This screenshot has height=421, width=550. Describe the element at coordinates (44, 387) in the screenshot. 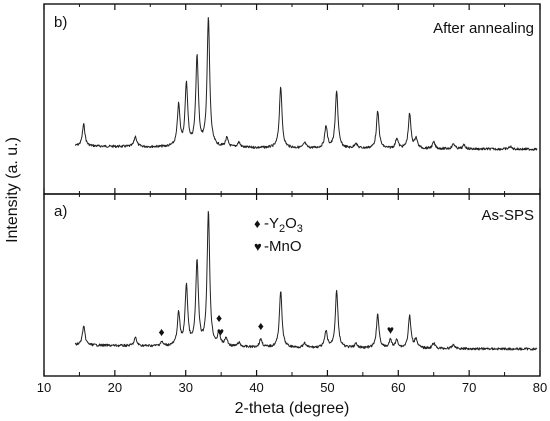

I see `x-tick-label: 10` at that location.